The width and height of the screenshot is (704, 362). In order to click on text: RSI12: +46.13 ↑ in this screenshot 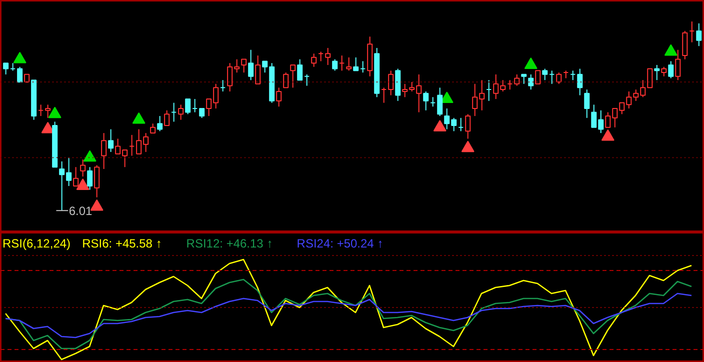, I will do `click(229, 243)`.